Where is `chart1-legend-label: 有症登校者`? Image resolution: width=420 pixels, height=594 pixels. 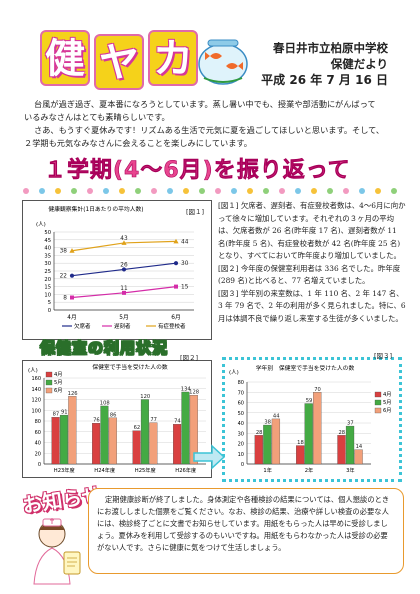 chart1-legend-label: 有症登校者 is located at coordinates (172, 326).